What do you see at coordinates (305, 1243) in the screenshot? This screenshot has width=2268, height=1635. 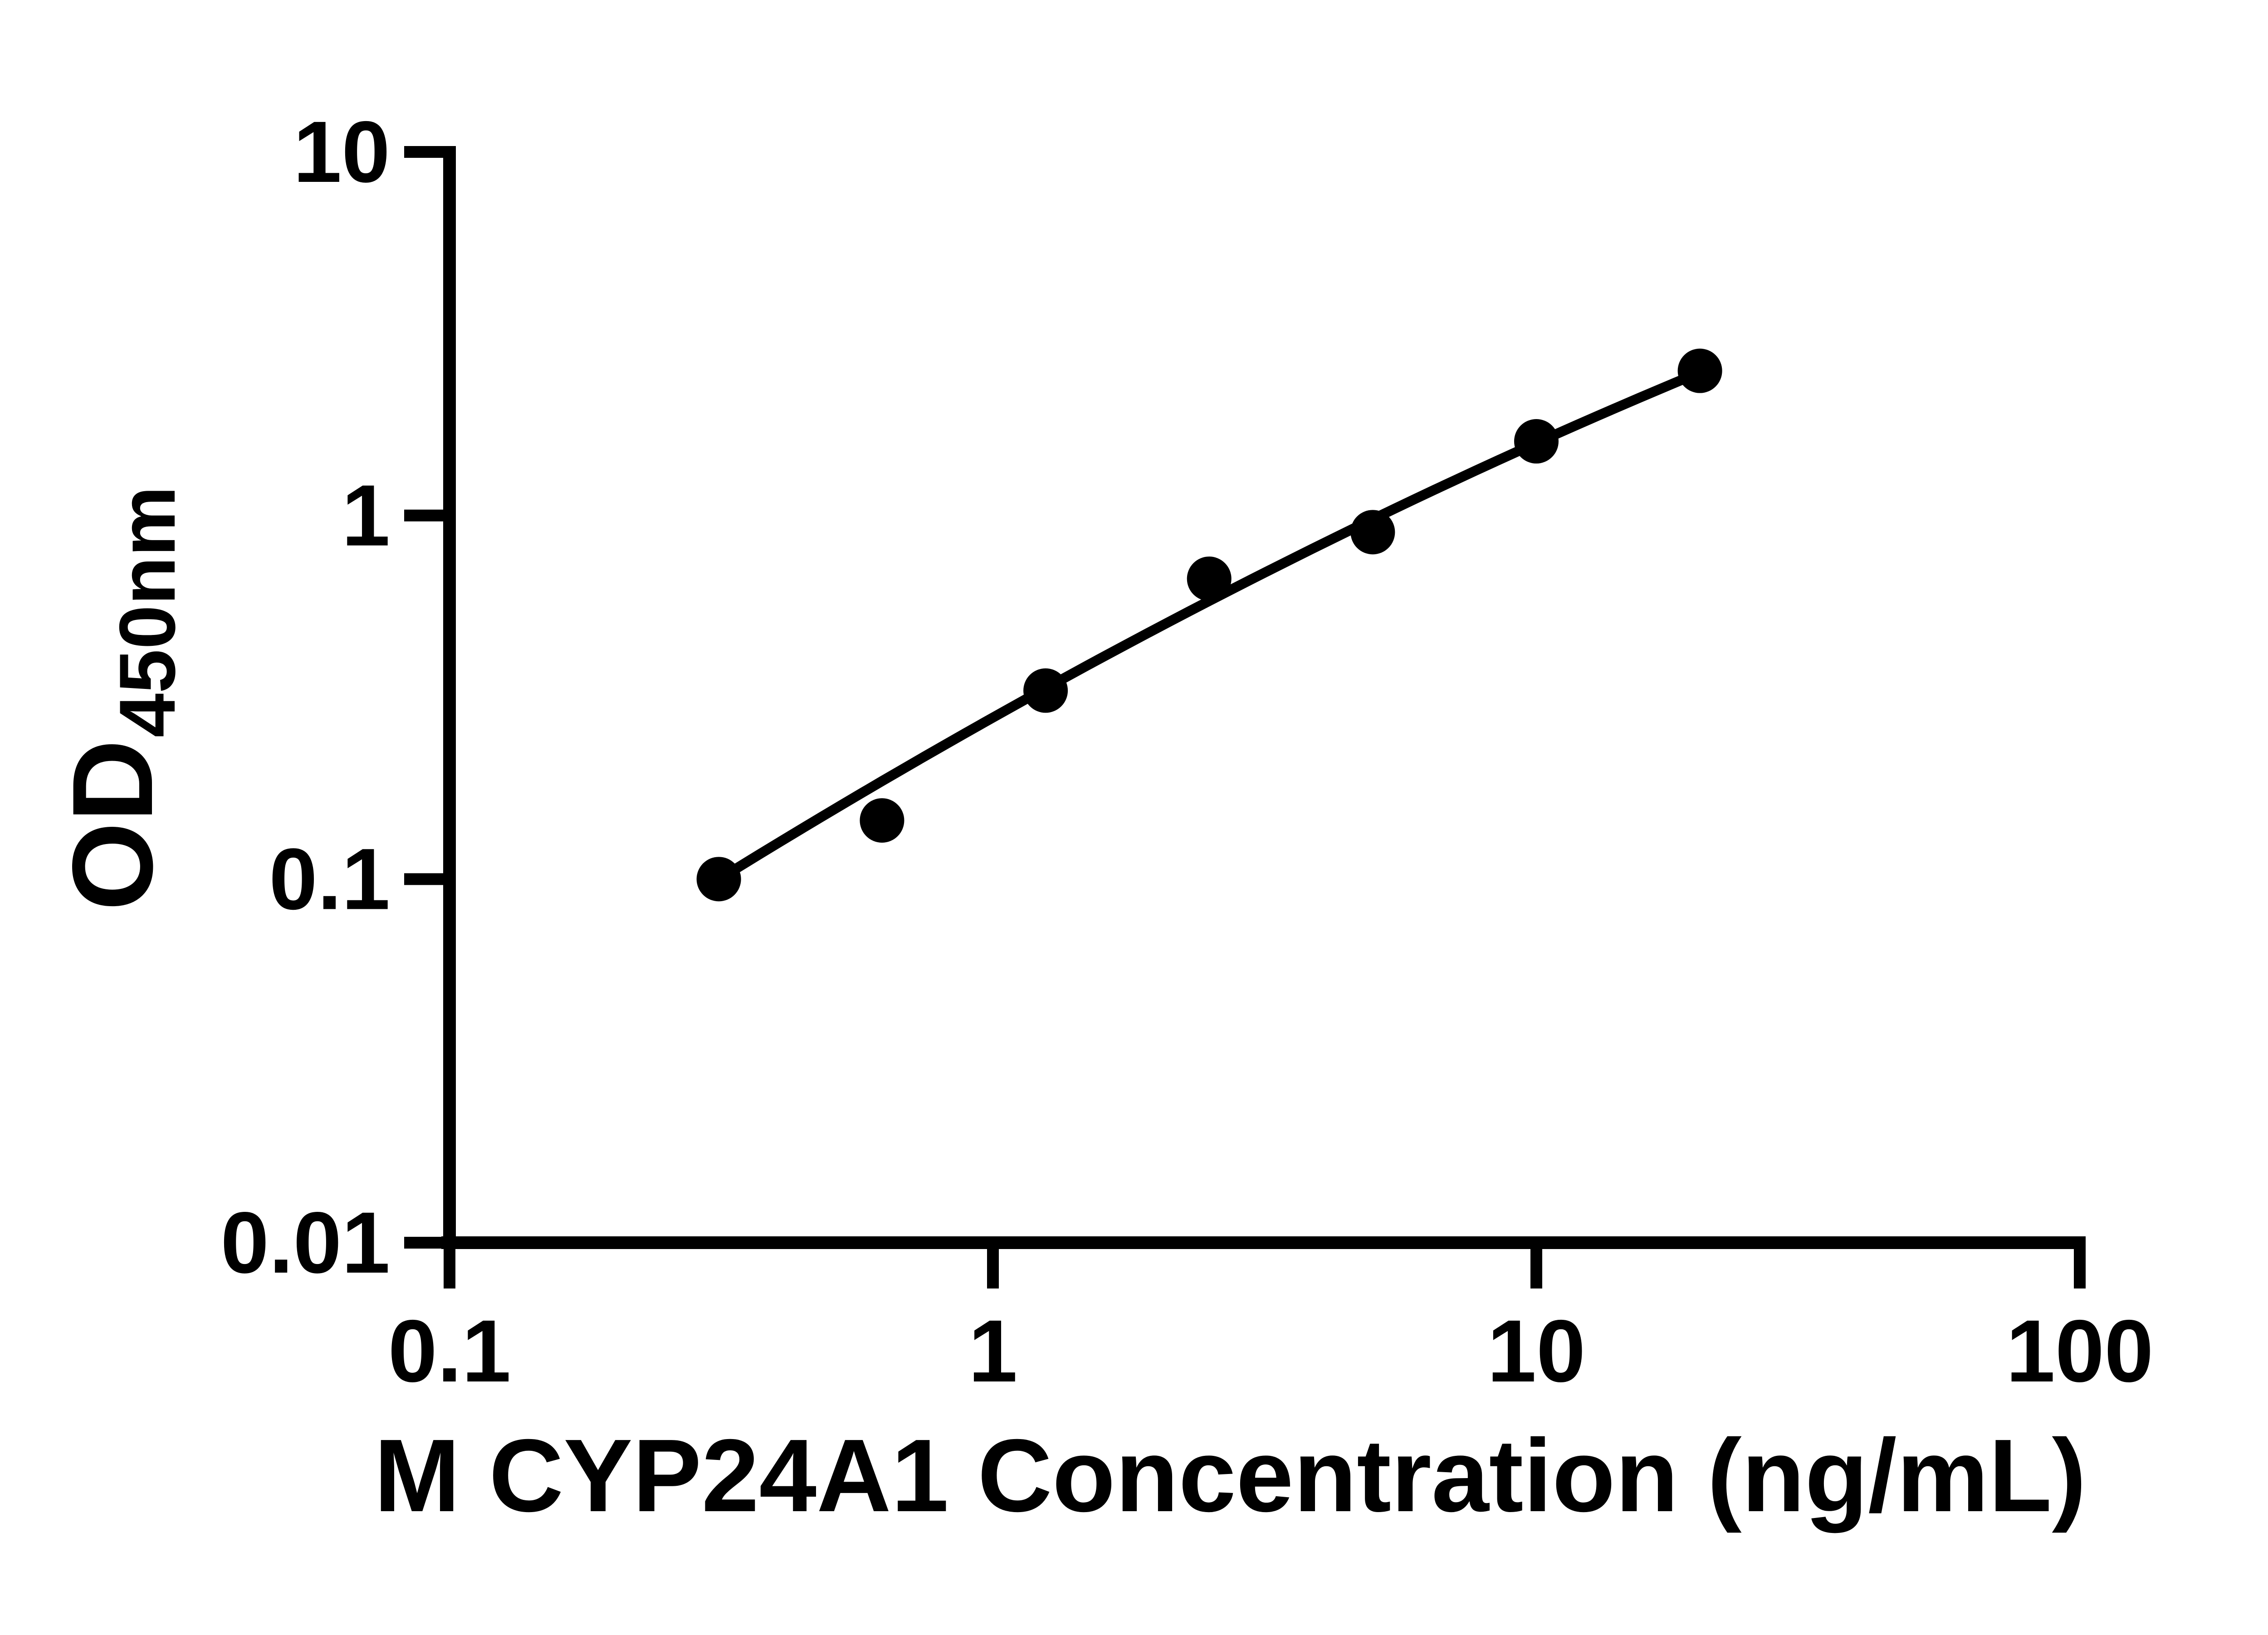 I see `y-tick-label: 0.01` at bounding box center [305, 1243].